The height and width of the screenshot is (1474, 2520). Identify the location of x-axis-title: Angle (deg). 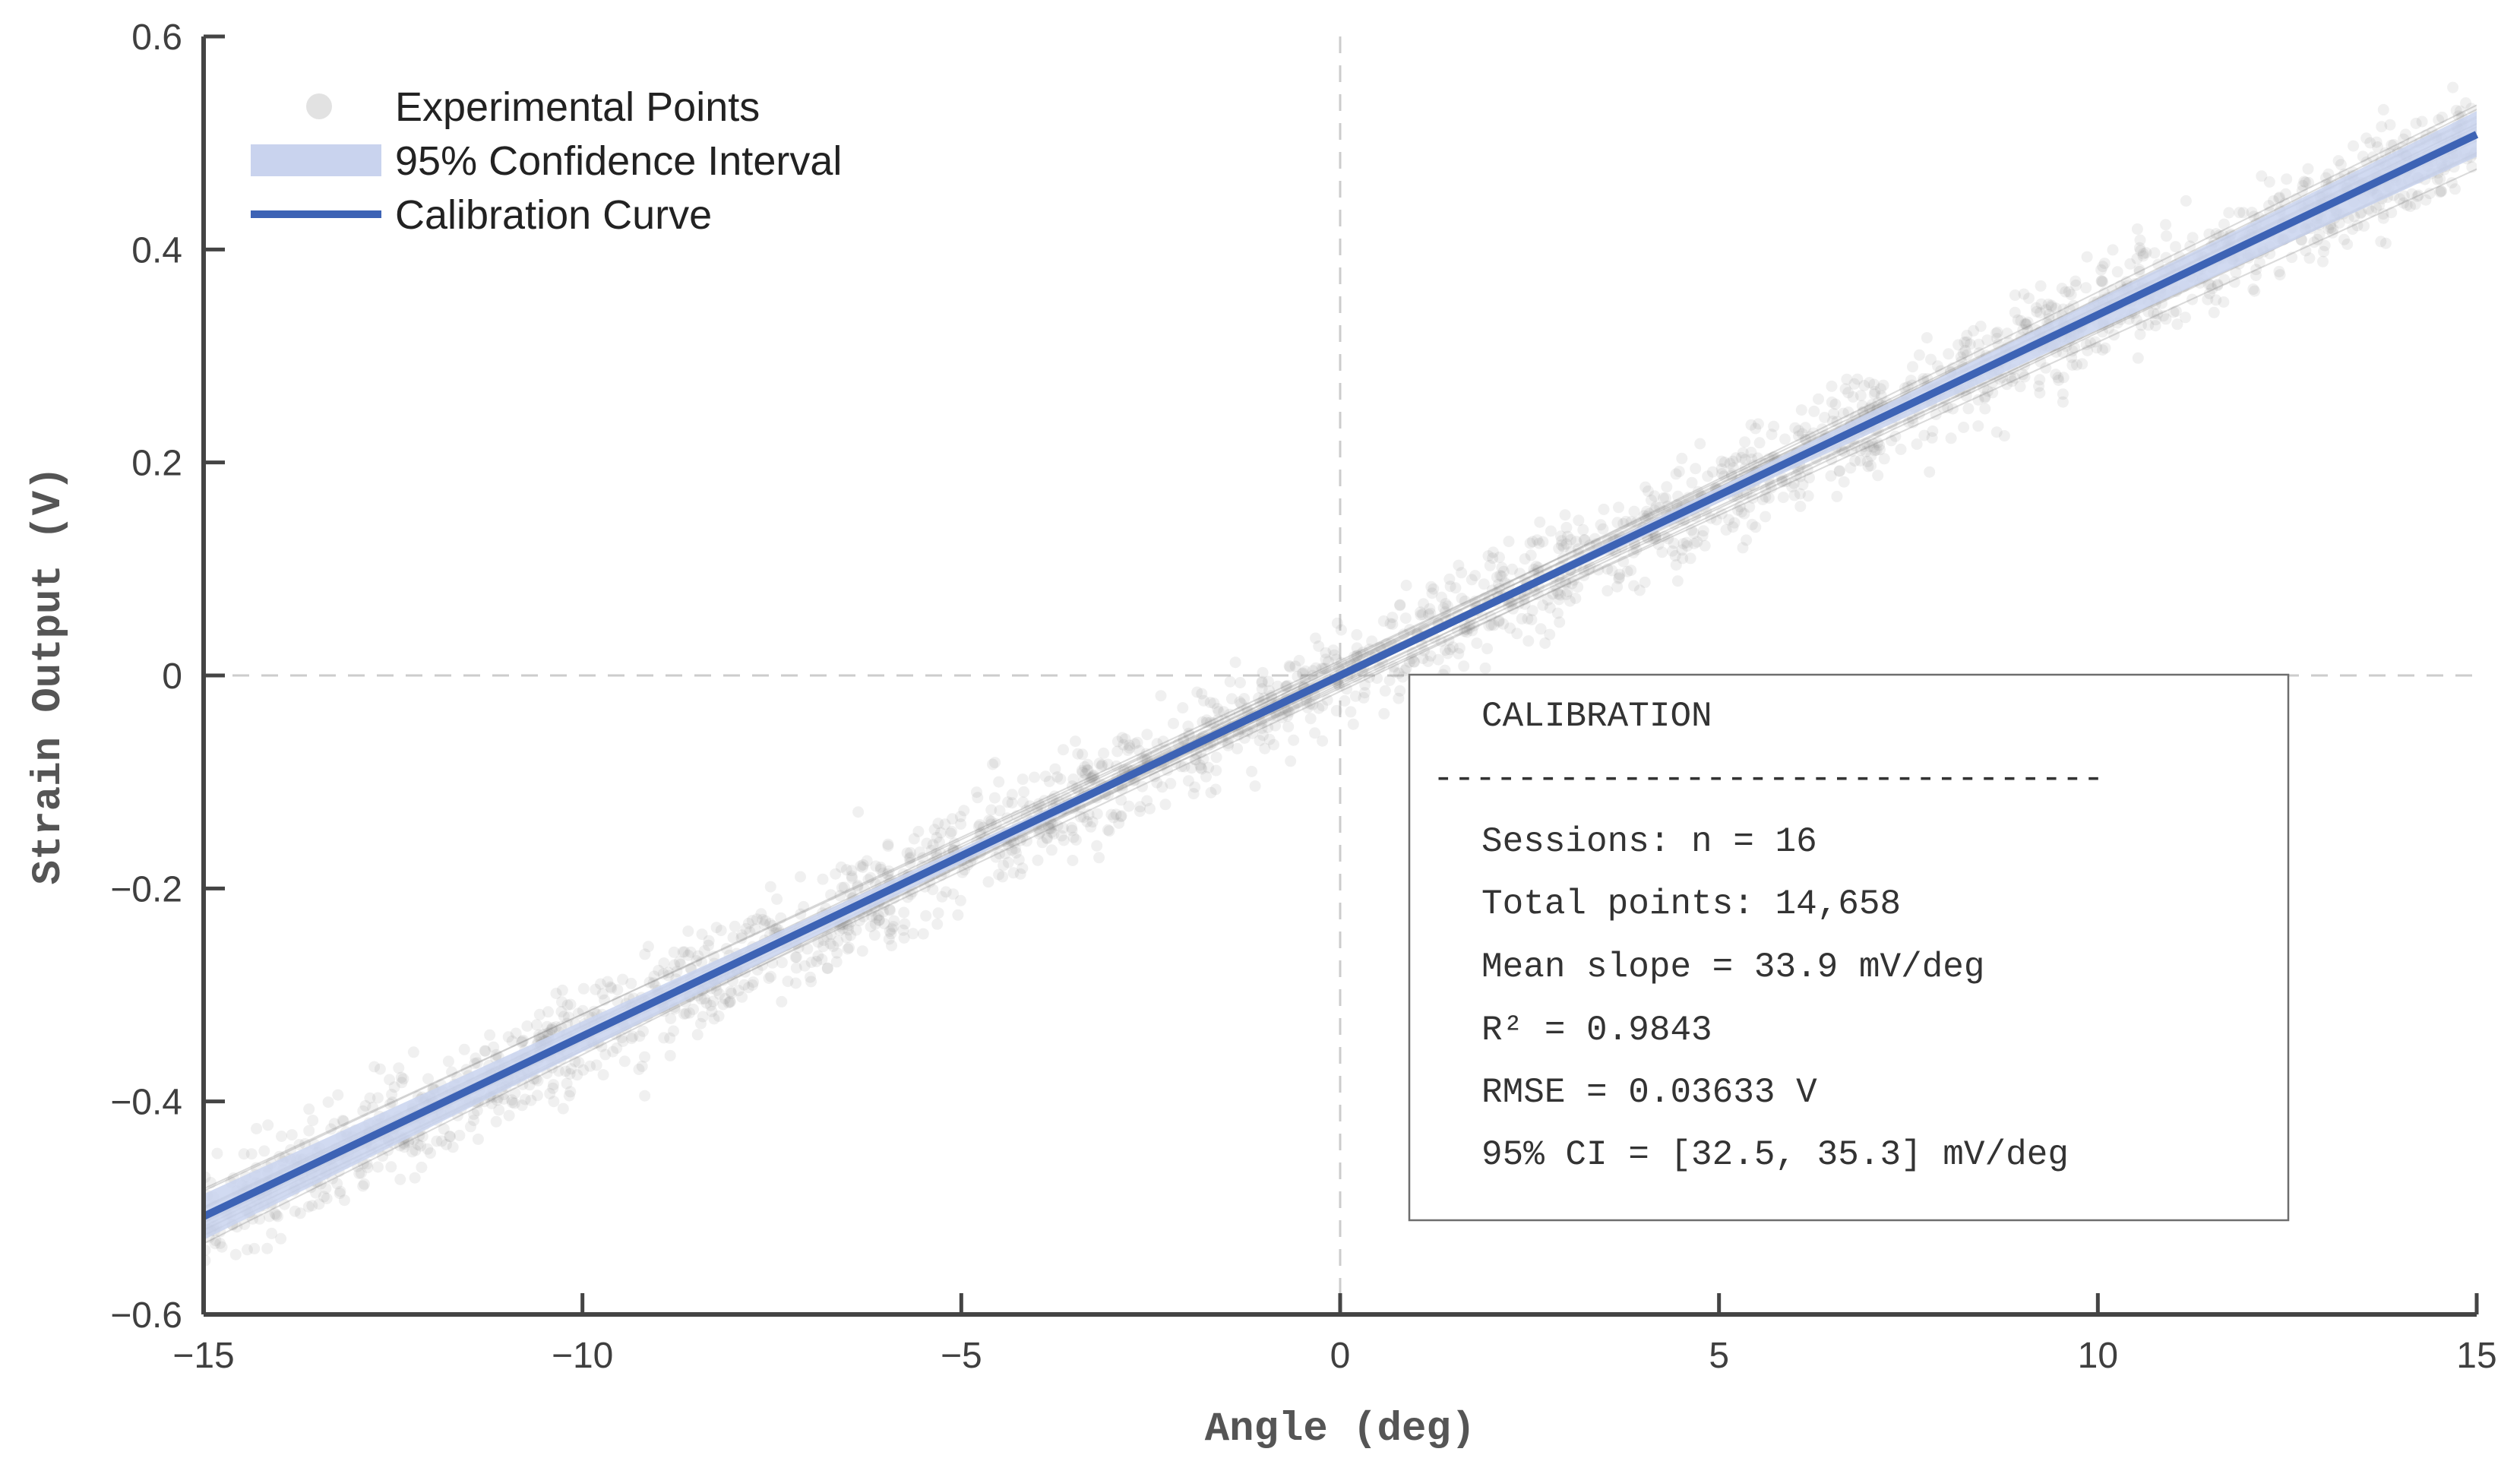
(1340, 1429).